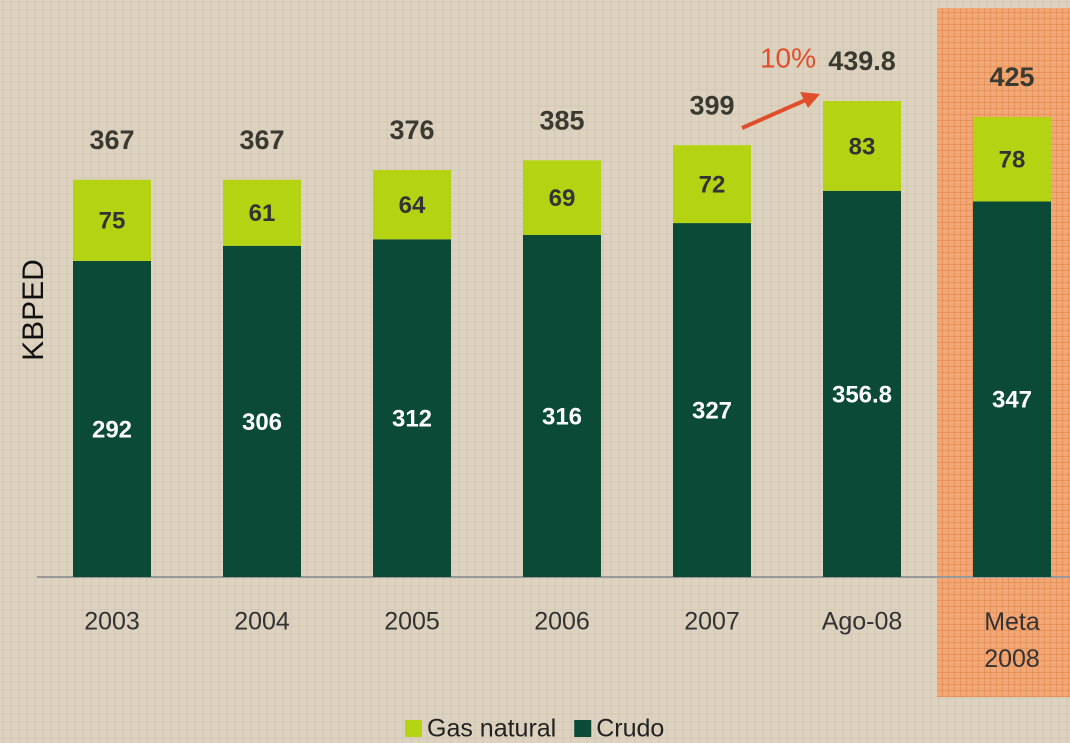  Describe the element at coordinates (112, 429) in the screenshot. I see `value-label: 292` at that location.